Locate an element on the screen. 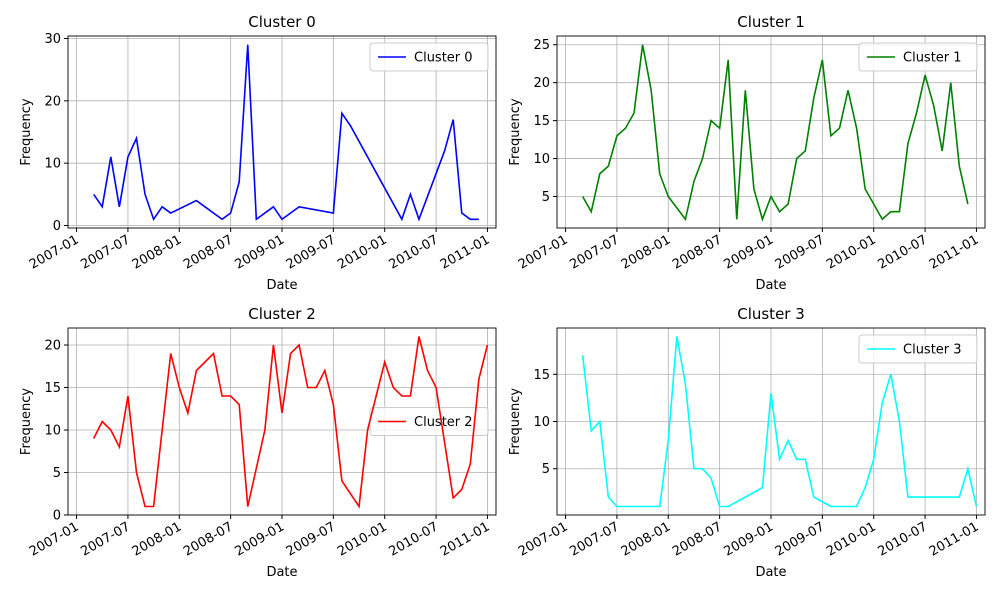  subplot-title: Cluster 0 is located at coordinates (282, 22).